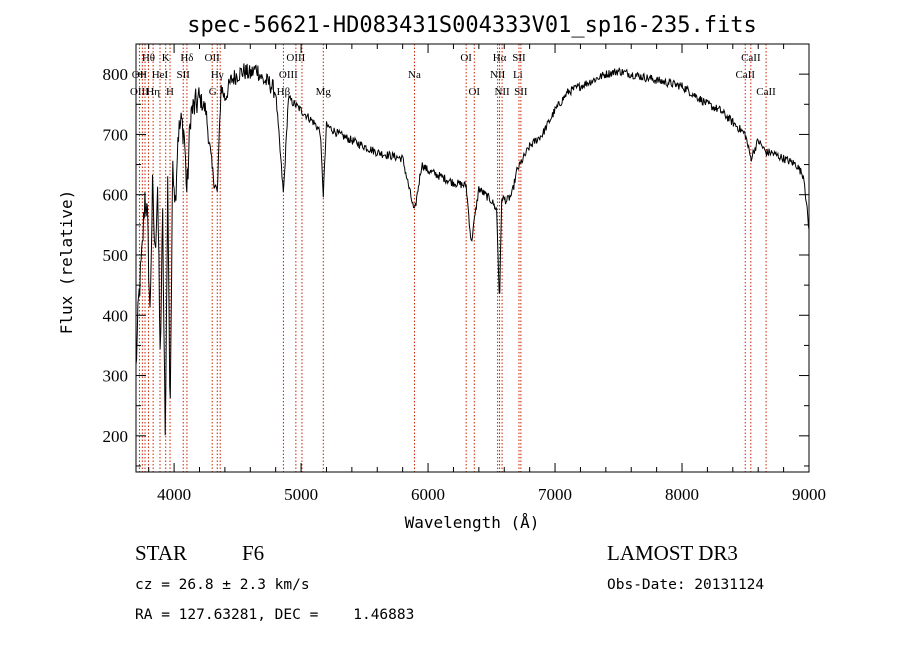 The width and height of the screenshot is (900, 653). What do you see at coordinates (324, 92) in the screenshot?
I see `line-label-15: Mg` at bounding box center [324, 92].